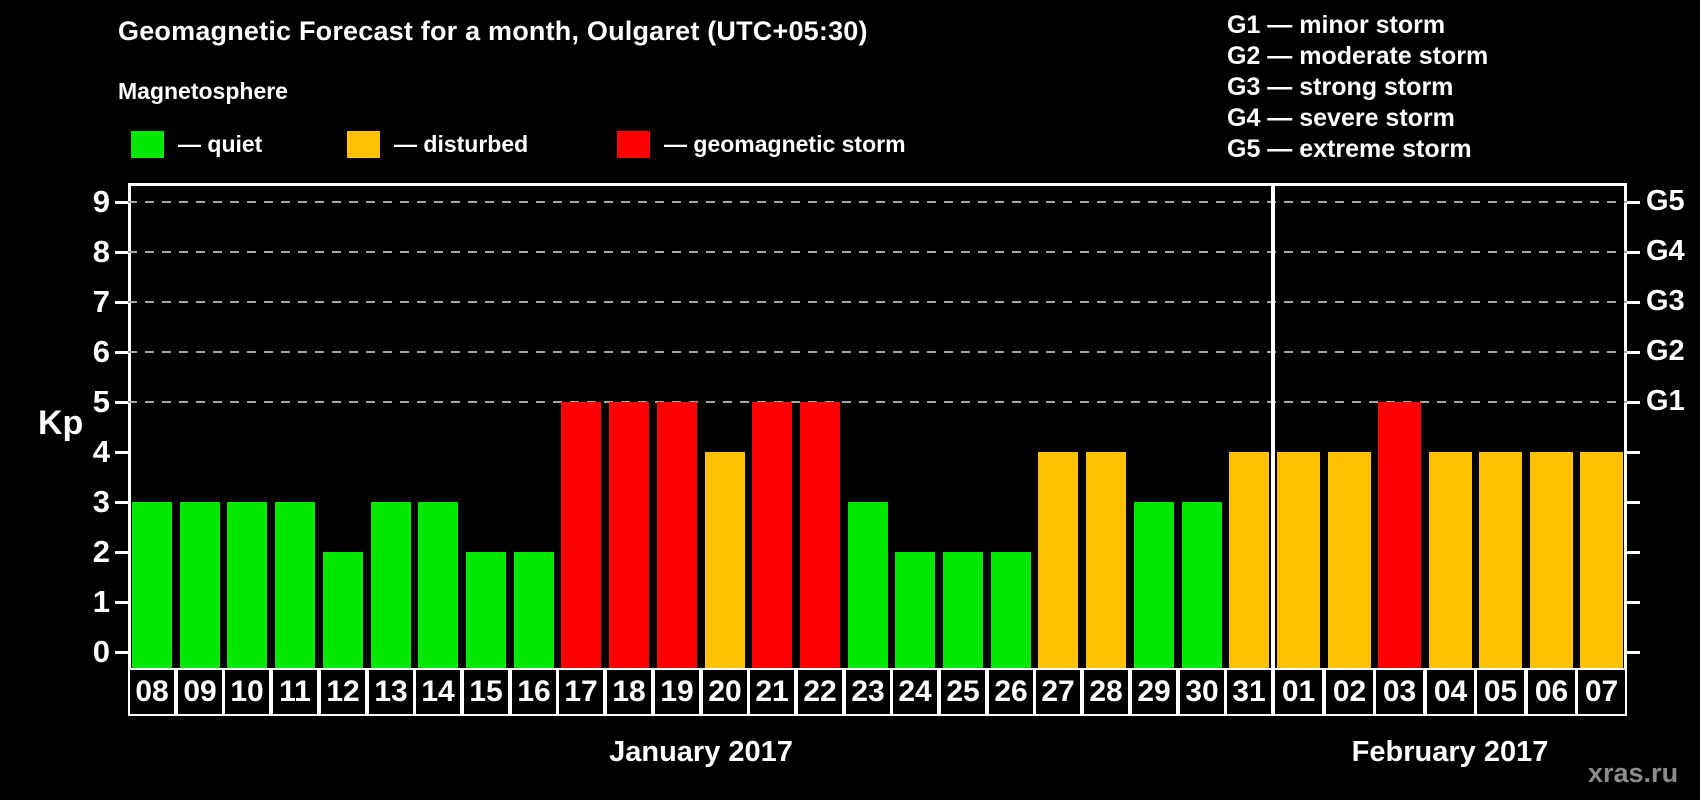 The image size is (1700, 800). I want to click on day-label-24: 24, so click(915, 692).